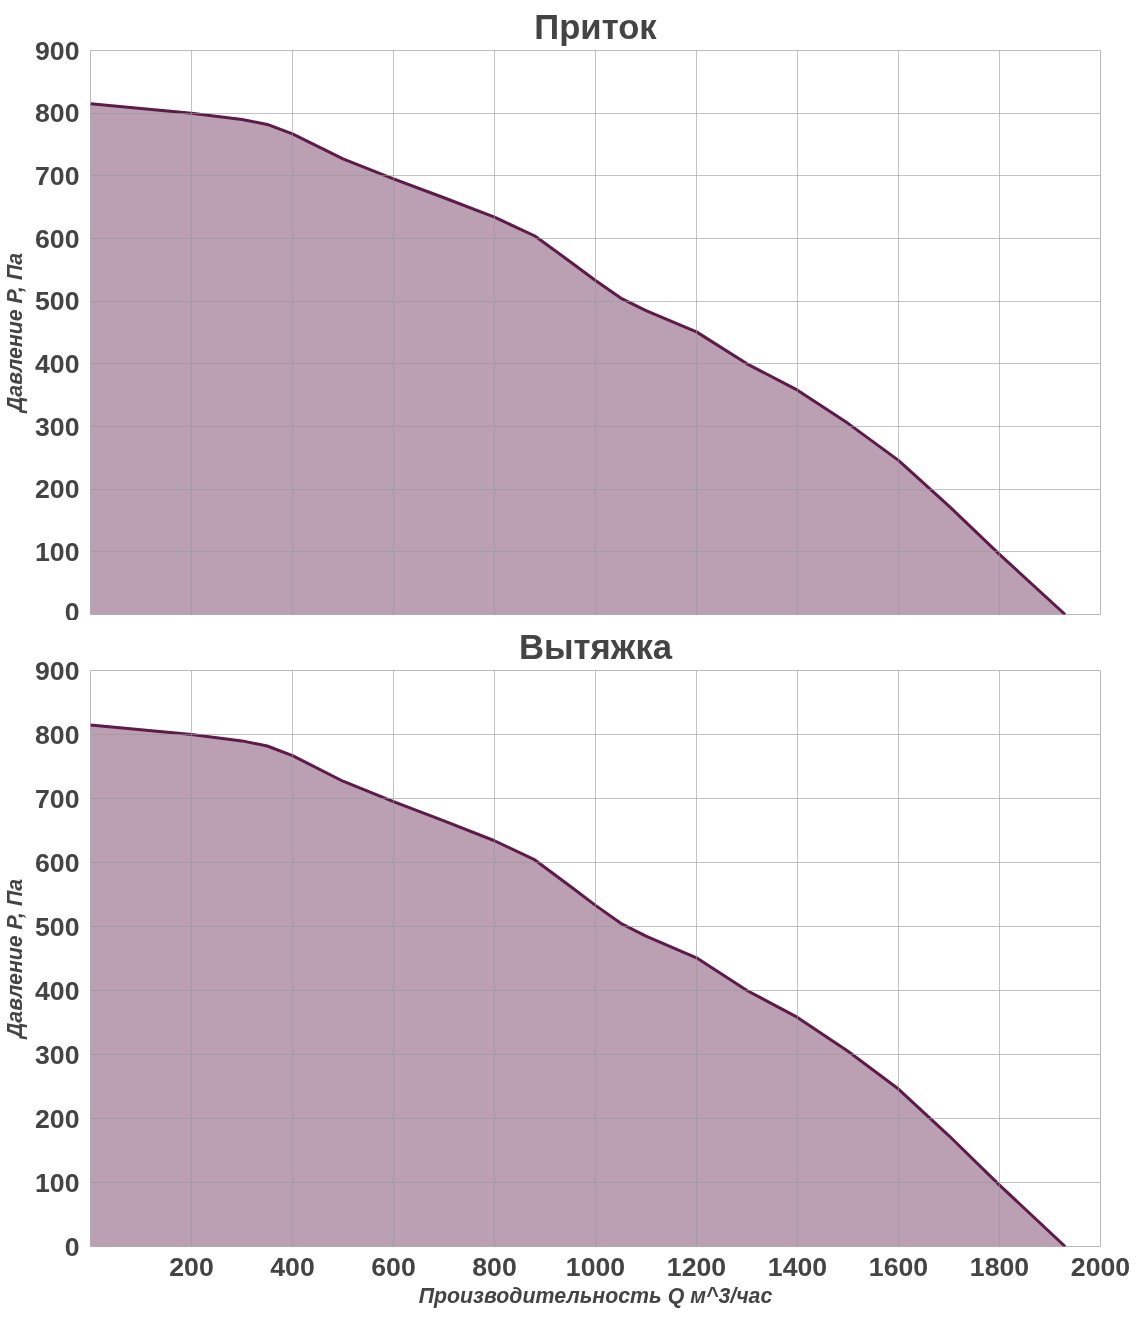  Describe the element at coordinates (393, 1266) in the screenshot. I see `x-tick-label: 600` at that location.